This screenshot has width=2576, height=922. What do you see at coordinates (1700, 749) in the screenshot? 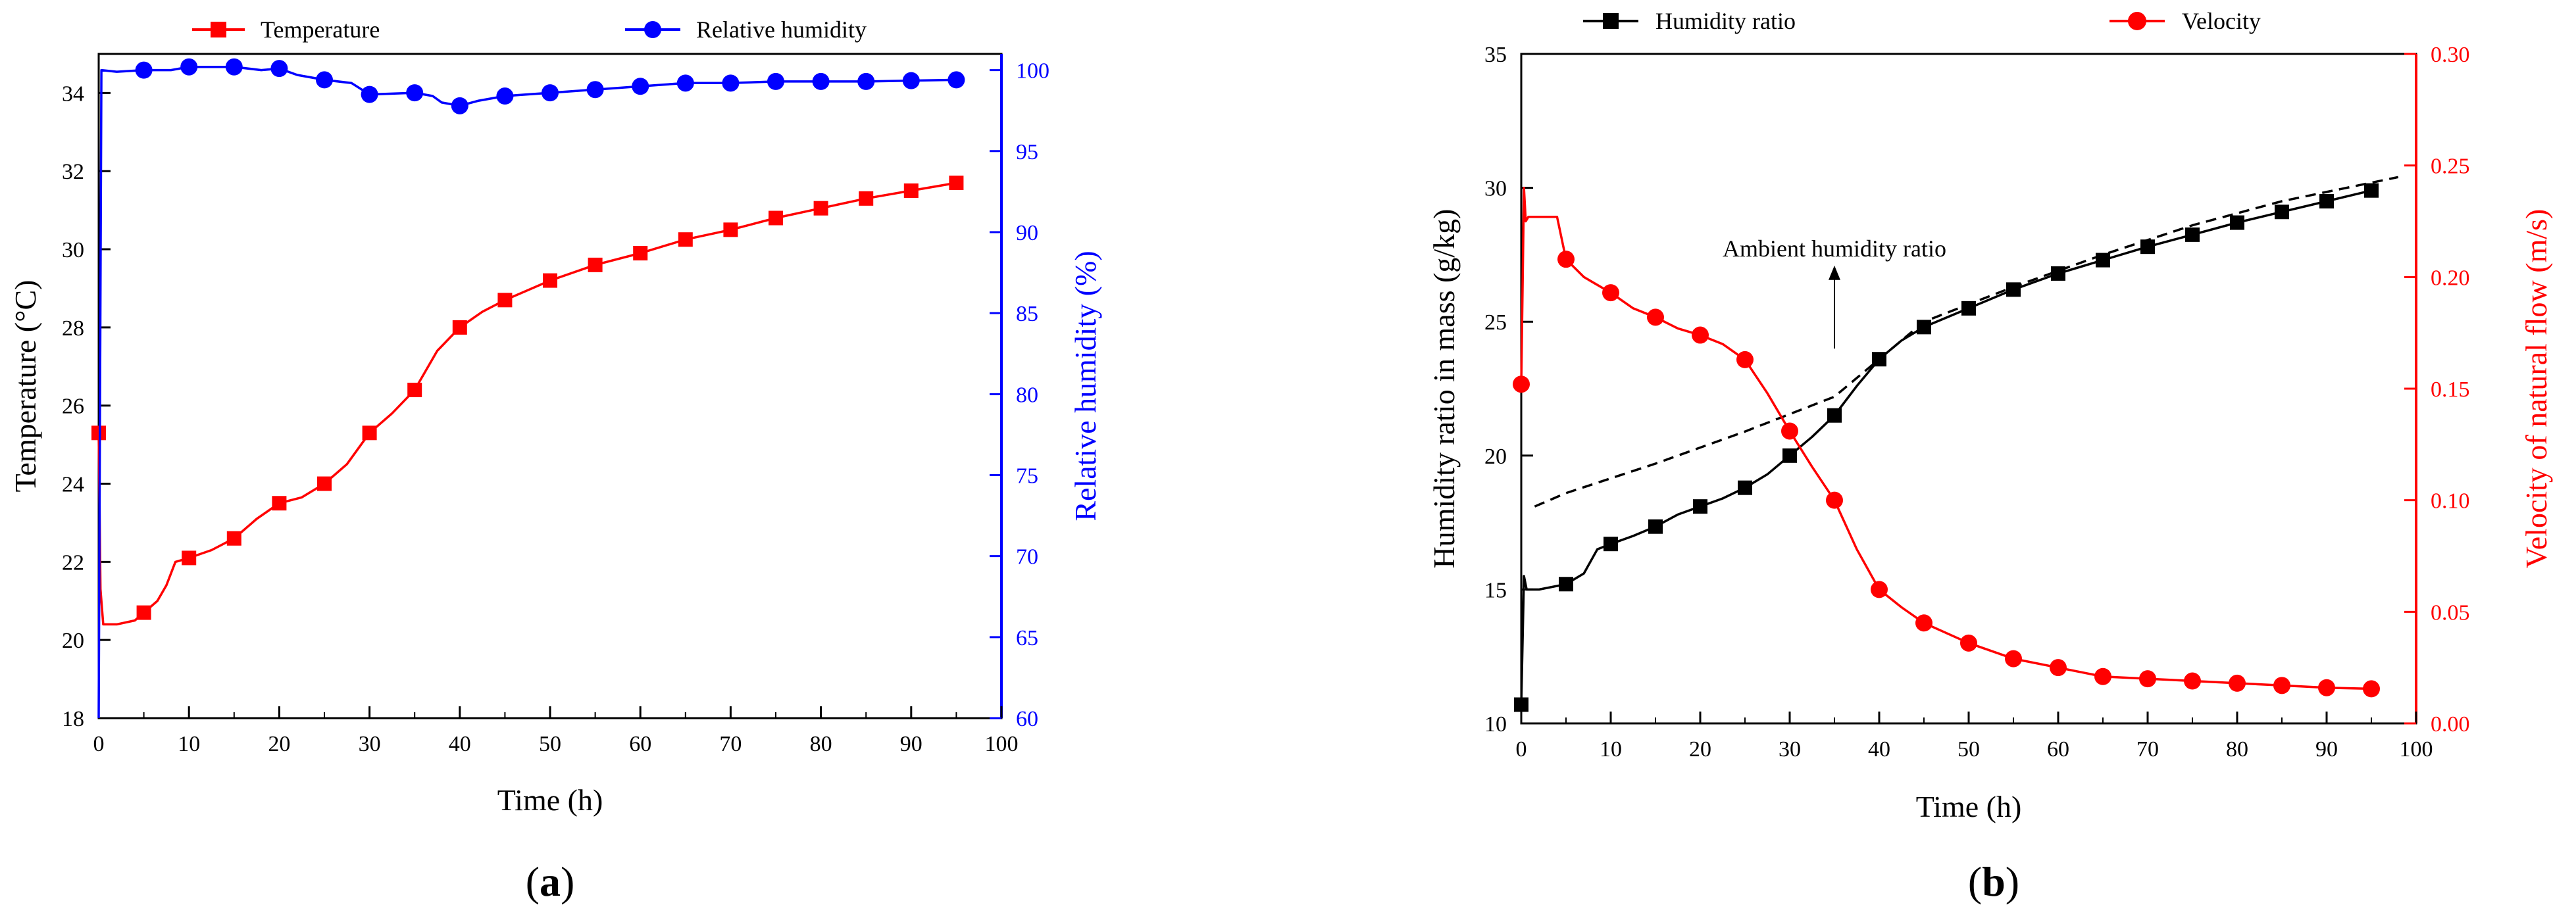
I see `x-tick-label: 20` at bounding box center [1700, 749].